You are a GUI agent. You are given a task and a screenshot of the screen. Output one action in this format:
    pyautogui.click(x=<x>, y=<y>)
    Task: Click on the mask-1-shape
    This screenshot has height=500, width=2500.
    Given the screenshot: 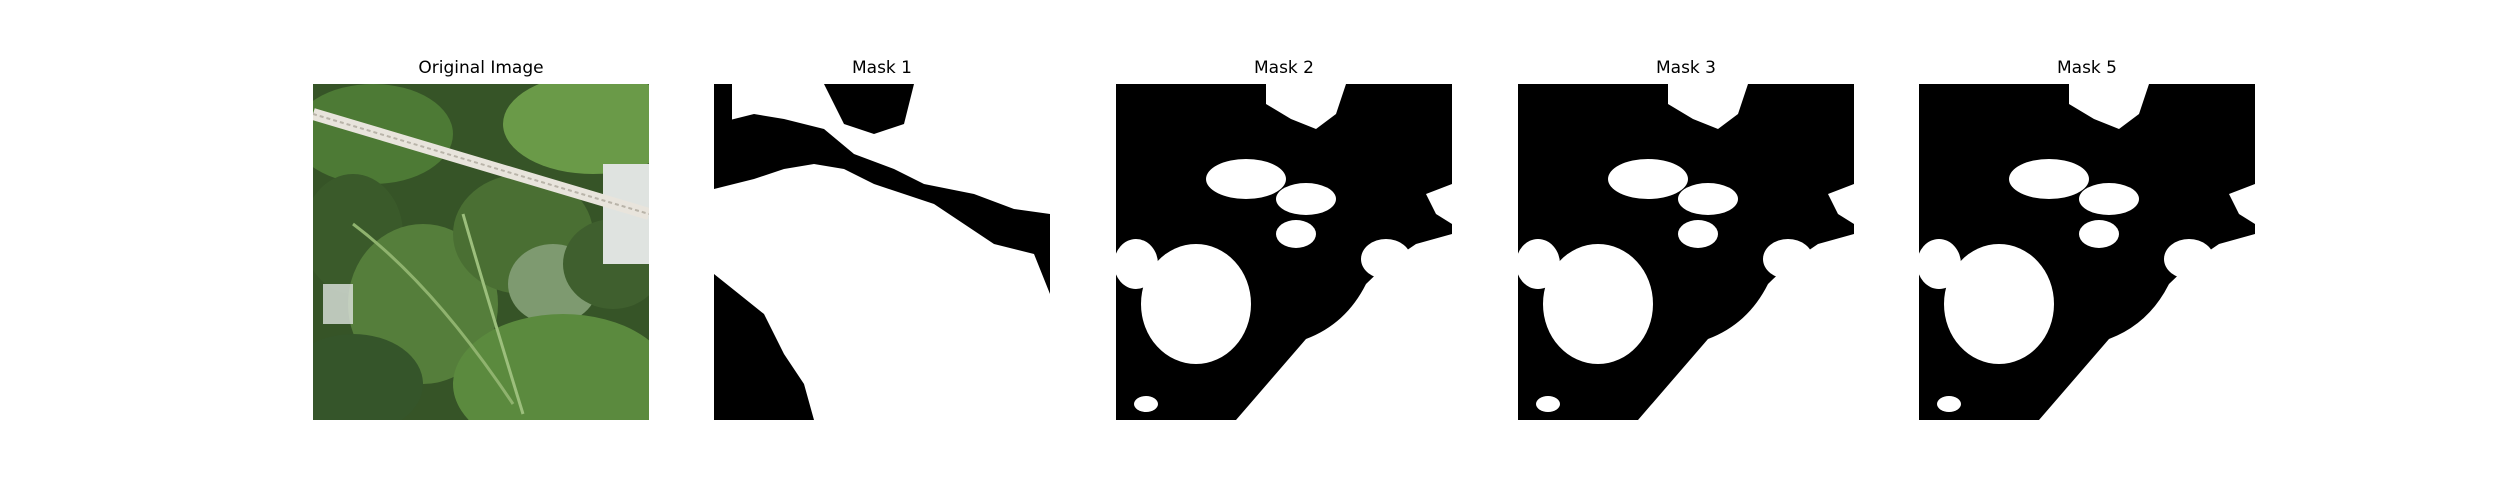 What is the action you would take?
    pyautogui.click(x=882, y=252)
    